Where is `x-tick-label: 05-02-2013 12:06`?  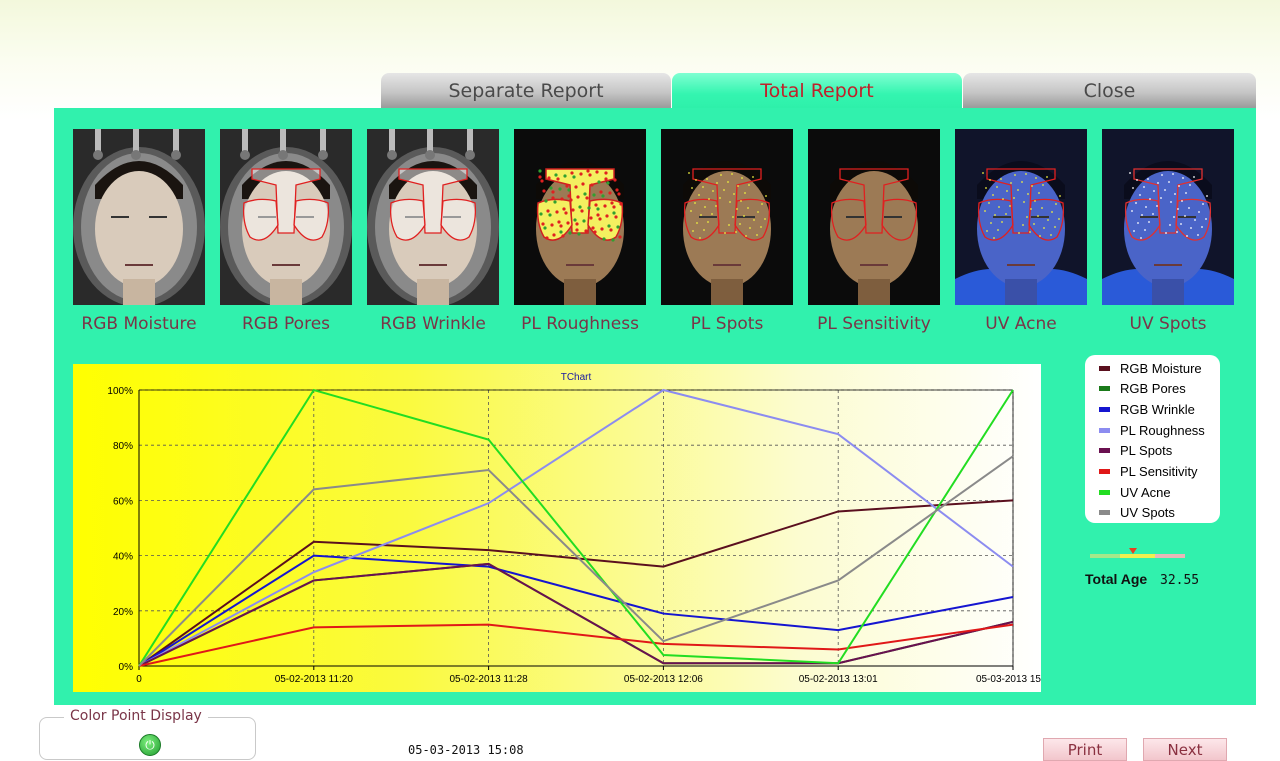
x-tick-label: 05-02-2013 12:06 is located at coordinates (663, 679).